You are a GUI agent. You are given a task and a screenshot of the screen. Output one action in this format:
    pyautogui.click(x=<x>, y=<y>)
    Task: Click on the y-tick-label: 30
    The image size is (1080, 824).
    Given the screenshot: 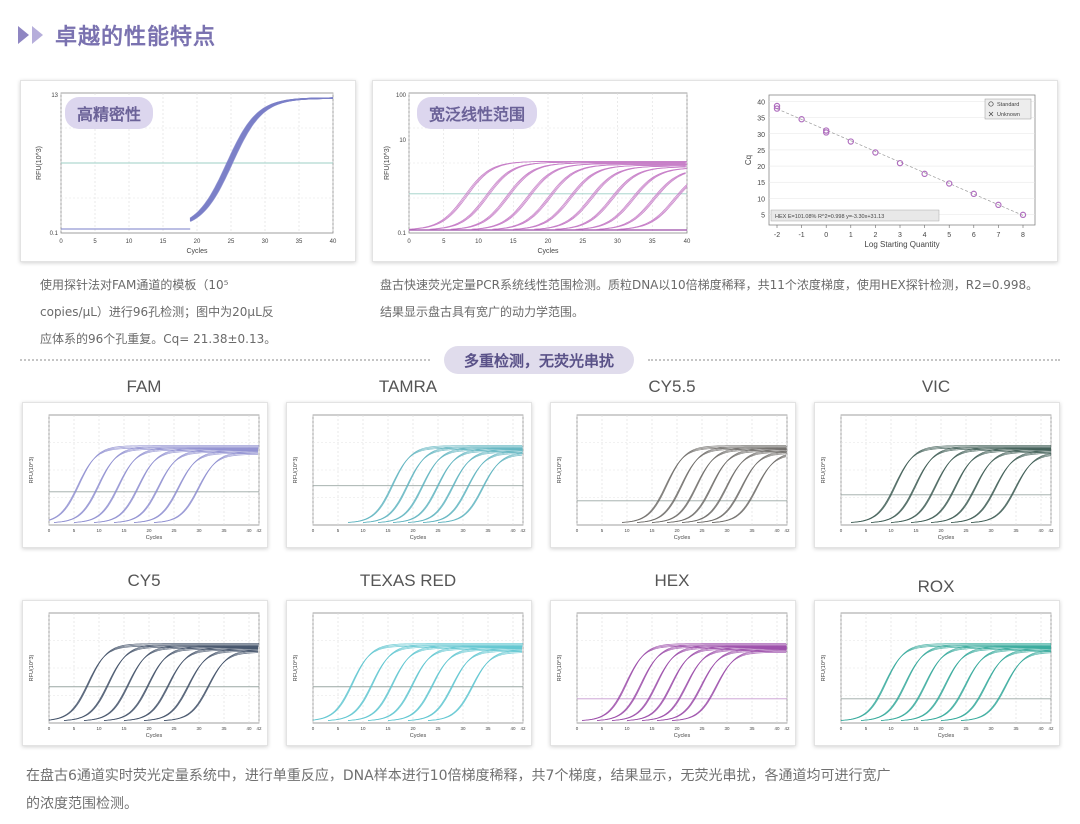 What is the action you would take?
    pyautogui.click(x=761, y=135)
    